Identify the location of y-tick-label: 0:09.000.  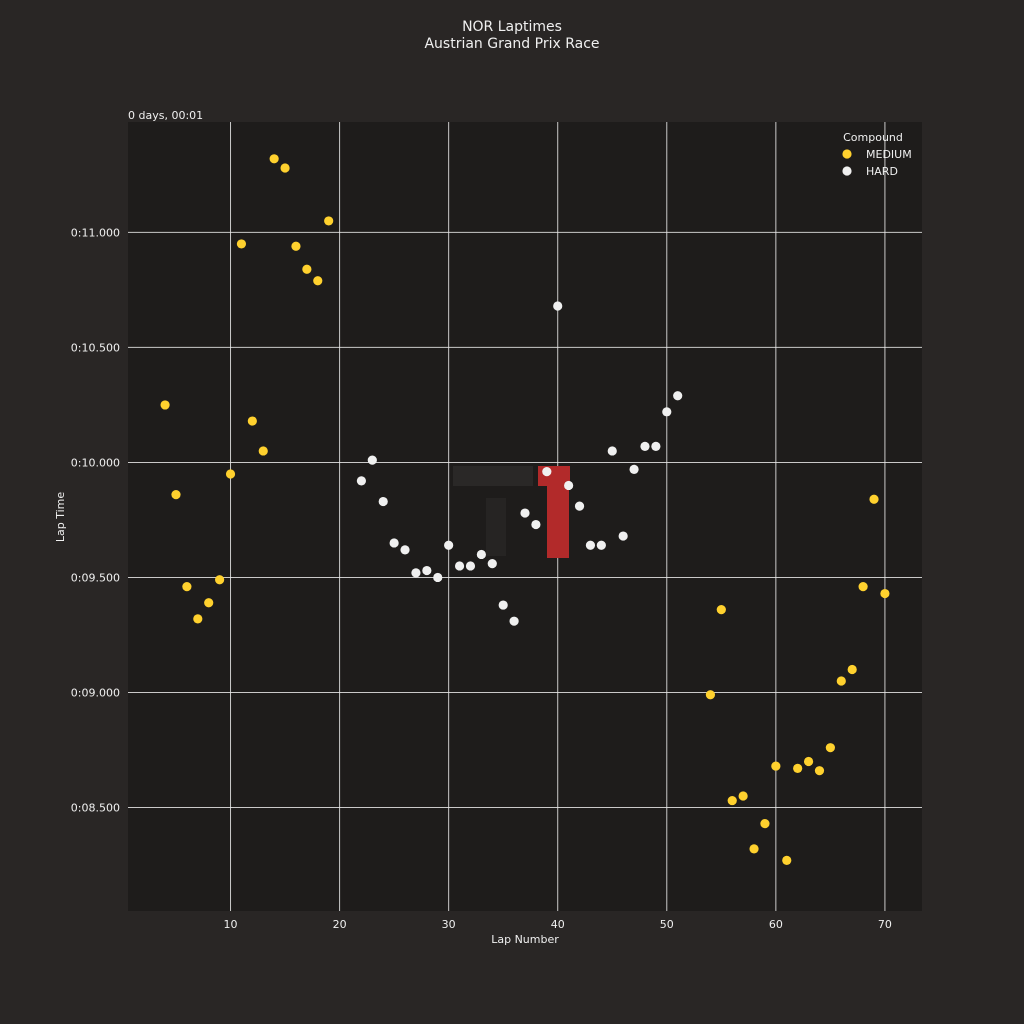
(95, 692).